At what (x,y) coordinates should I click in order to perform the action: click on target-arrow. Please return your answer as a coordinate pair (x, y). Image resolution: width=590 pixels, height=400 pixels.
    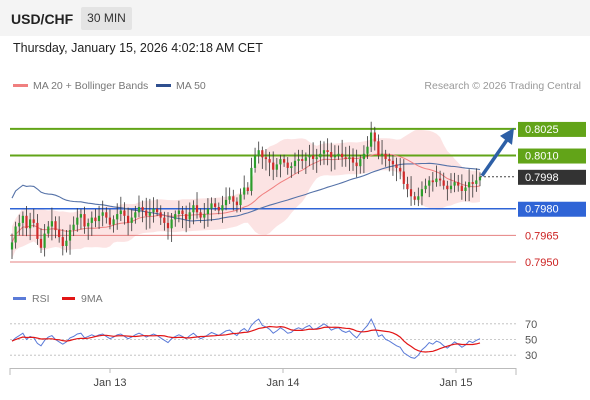
    Looking at the image, I should click on (497, 152).